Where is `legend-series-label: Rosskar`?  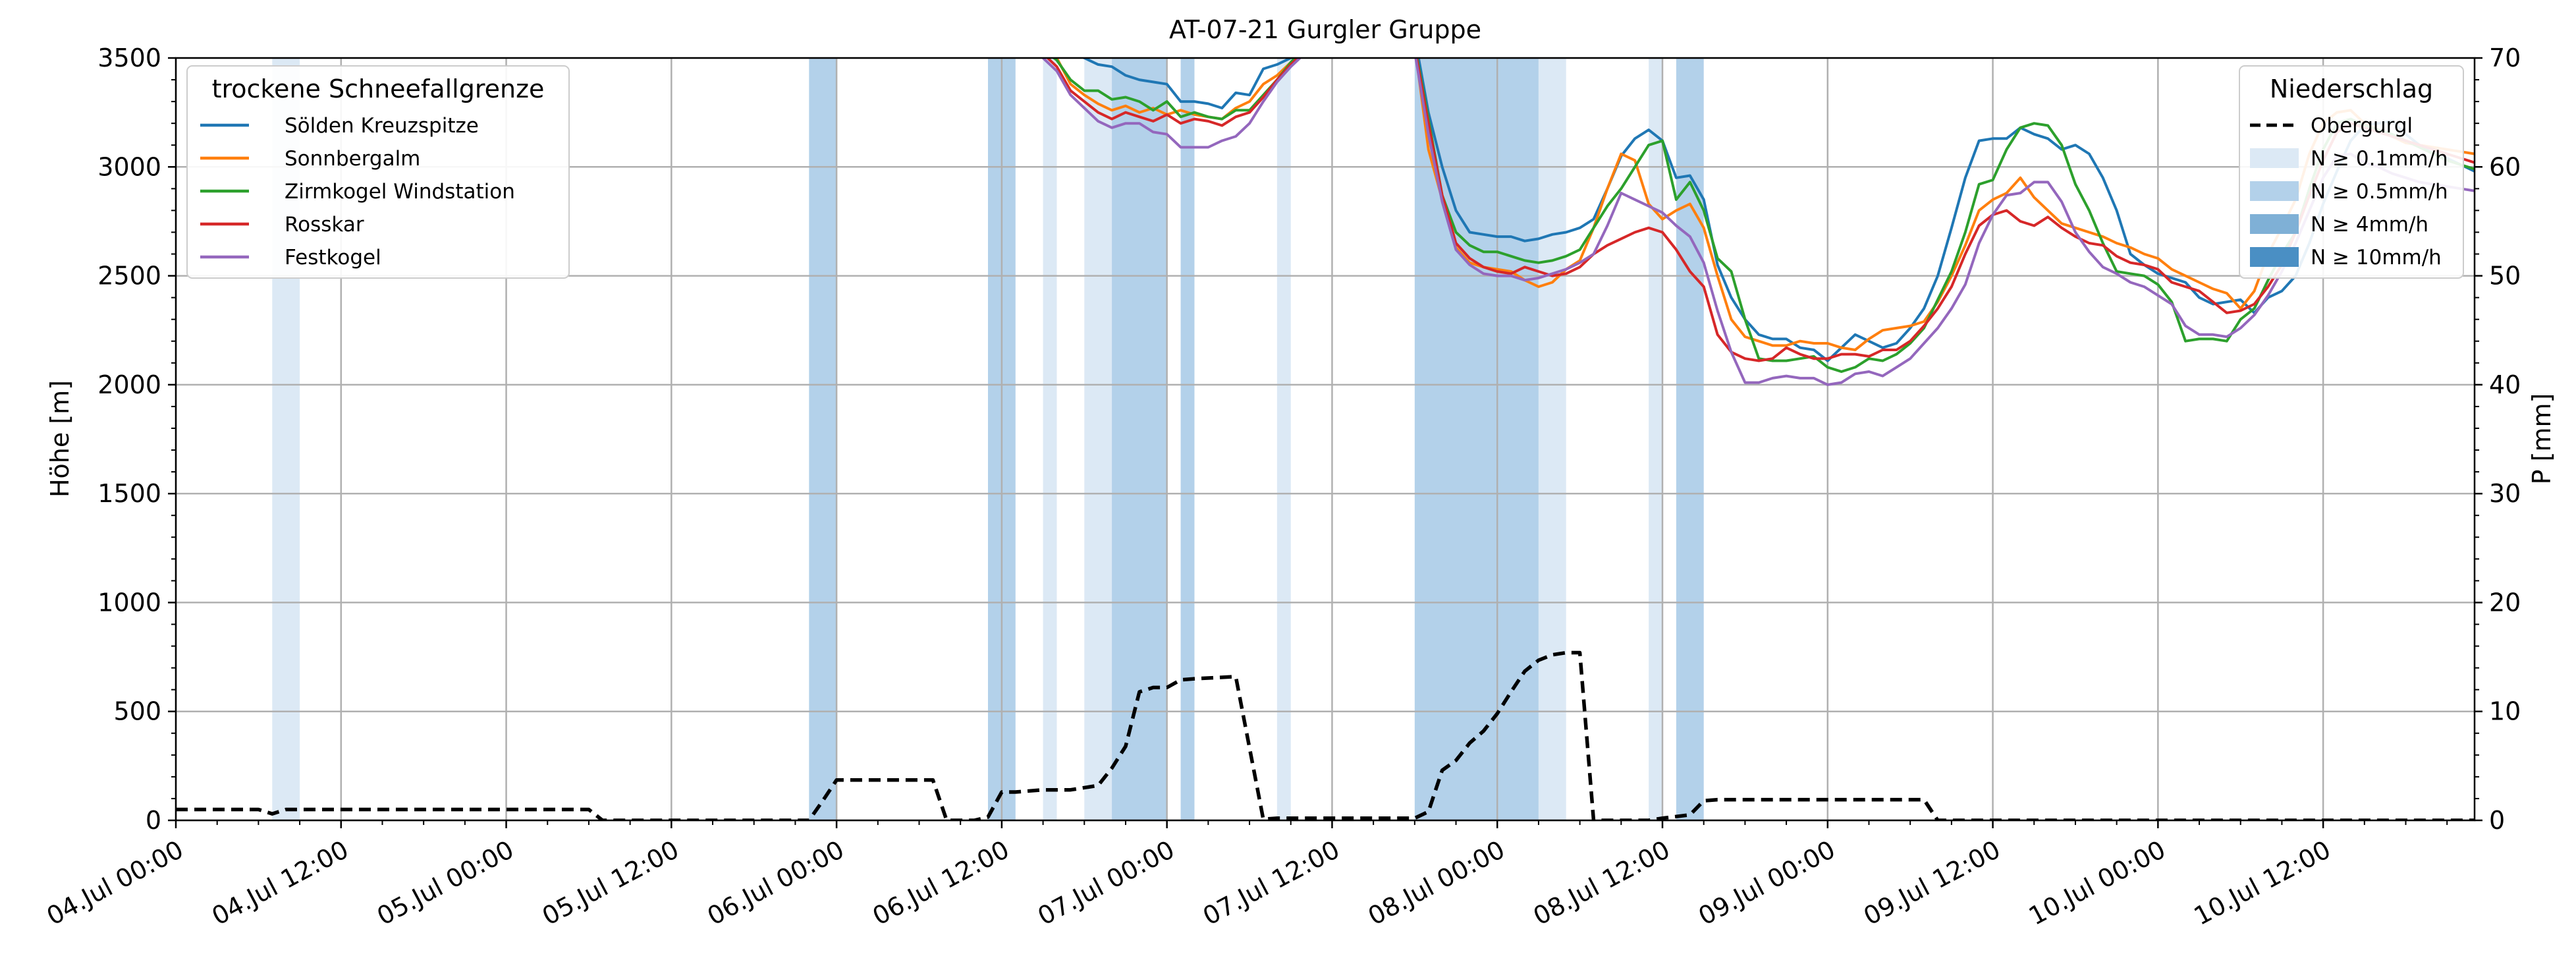 legend-series-label: Rosskar is located at coordinates (324, 225).